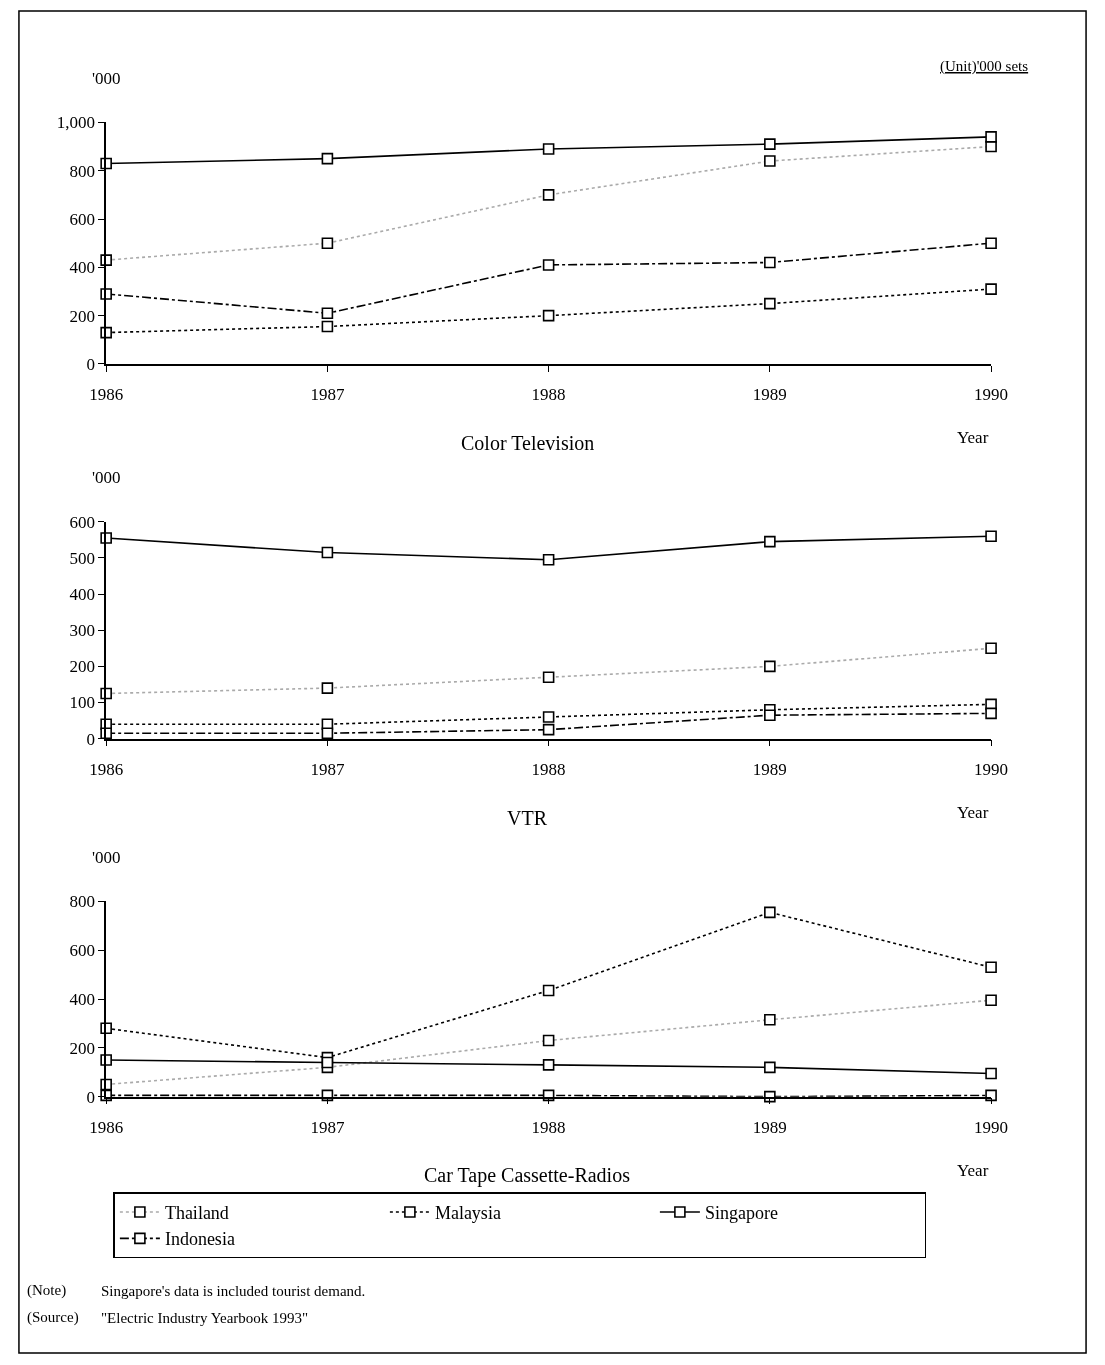 The height and width of the screenshot is (1365, 1105). Describe the element at coordinates (527, 1175) in the screenshot. I see `text: Car Tape Cassette-Radios` at that location.